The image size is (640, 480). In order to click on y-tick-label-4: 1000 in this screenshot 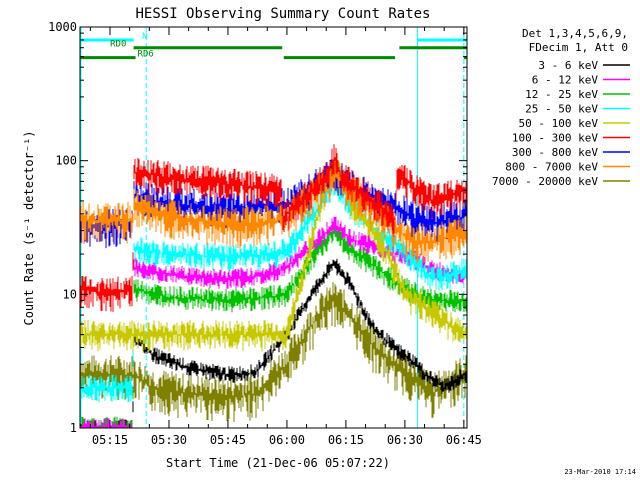, I will do `click(62, 27)`.